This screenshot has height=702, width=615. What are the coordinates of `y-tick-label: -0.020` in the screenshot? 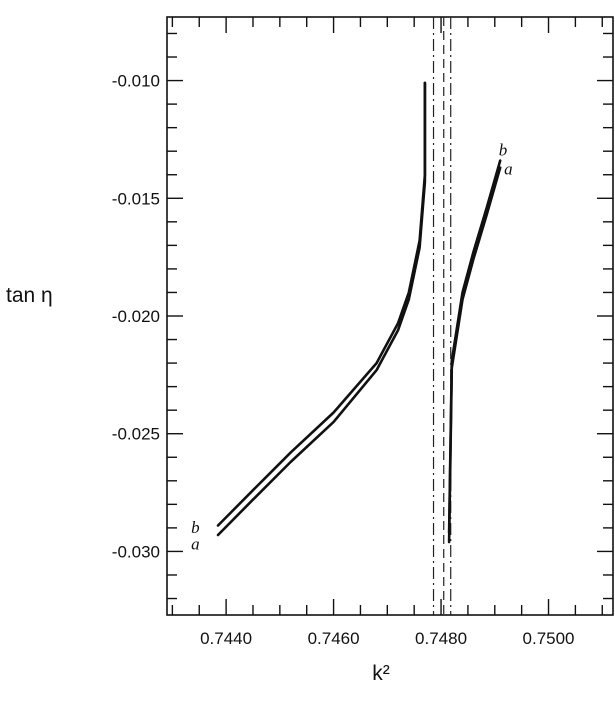 It's located at (136, 316).